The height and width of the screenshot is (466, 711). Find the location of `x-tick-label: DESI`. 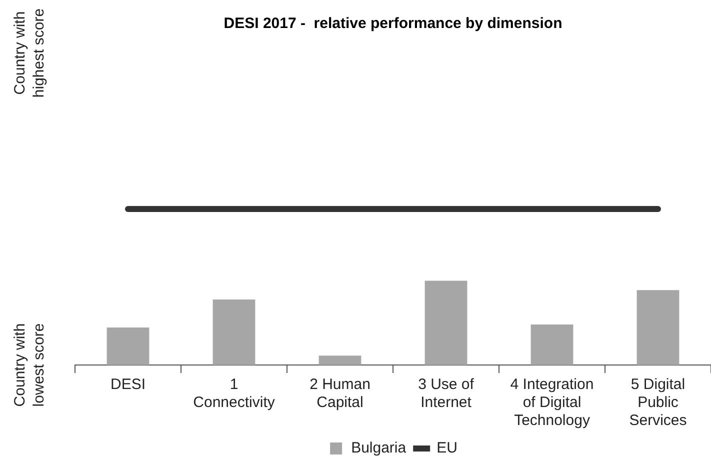

x-tick-label: DESI is located at coordinates (128, 385).